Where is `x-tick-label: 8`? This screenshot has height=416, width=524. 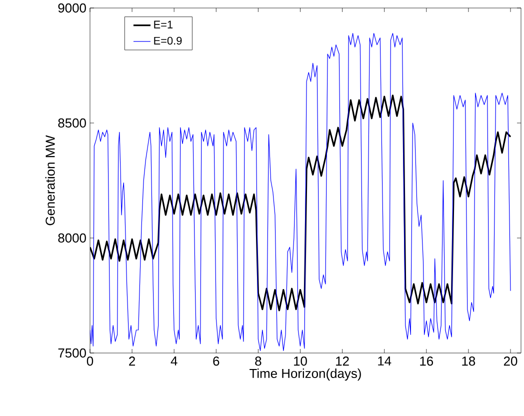
x-tick-label: 8 is located at coordinates (258, 361).